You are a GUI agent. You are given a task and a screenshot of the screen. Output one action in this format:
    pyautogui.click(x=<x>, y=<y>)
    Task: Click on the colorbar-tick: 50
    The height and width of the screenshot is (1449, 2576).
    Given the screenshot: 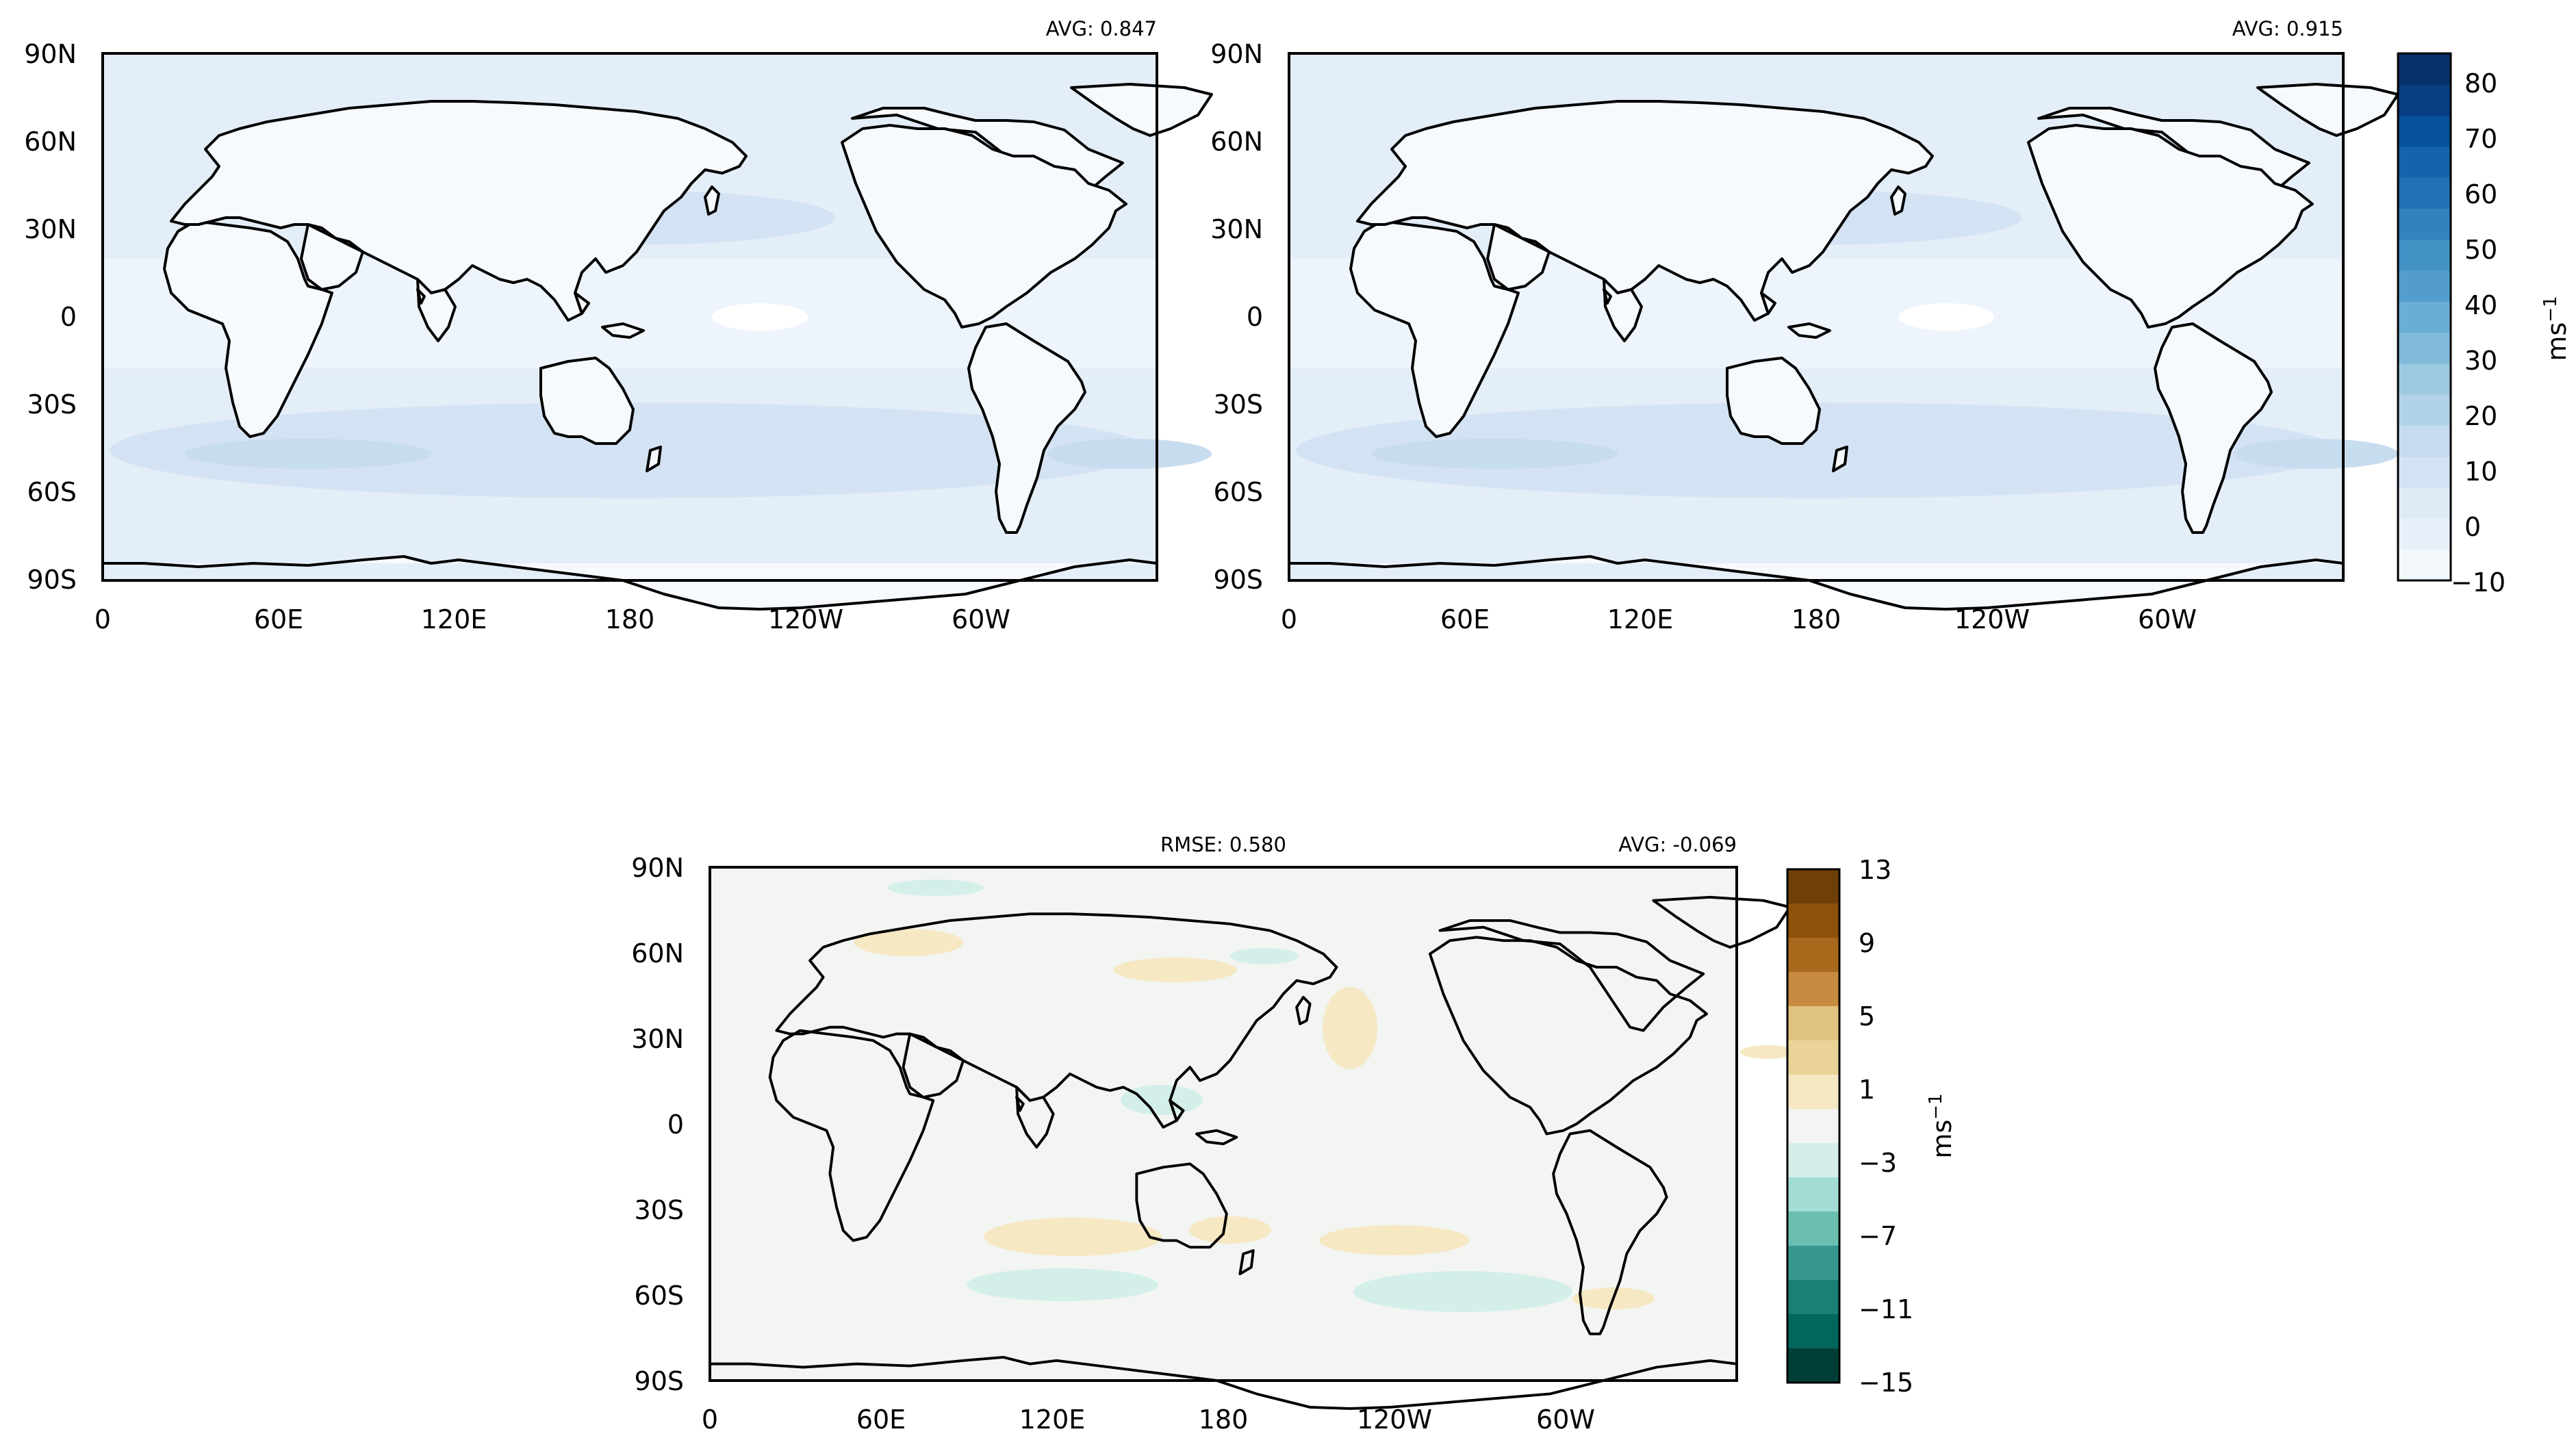 What is the action you would take?
    pyautogui.click(x=2480, y=250)
    